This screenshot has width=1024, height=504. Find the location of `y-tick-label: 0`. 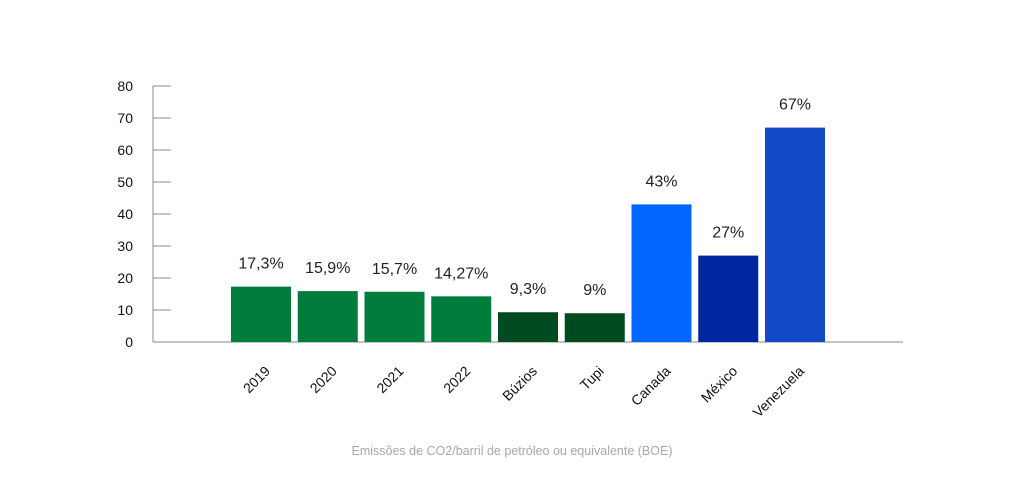

y-tick-label: 0 is located at coordinates (129, 342).